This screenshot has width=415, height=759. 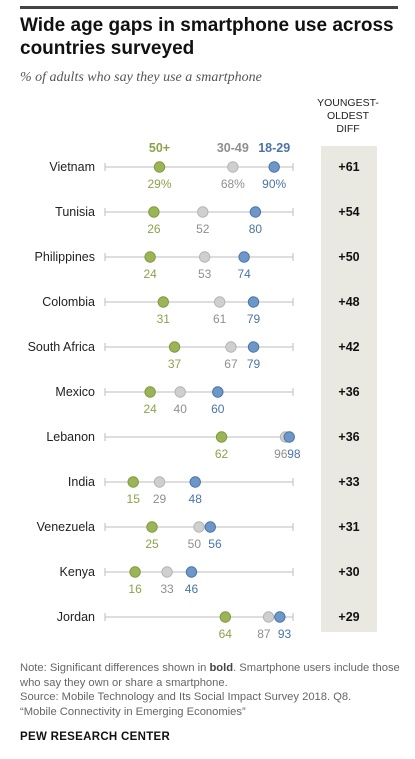 I want to click on value-label-oldest: 16, so click(x=135, y=589).